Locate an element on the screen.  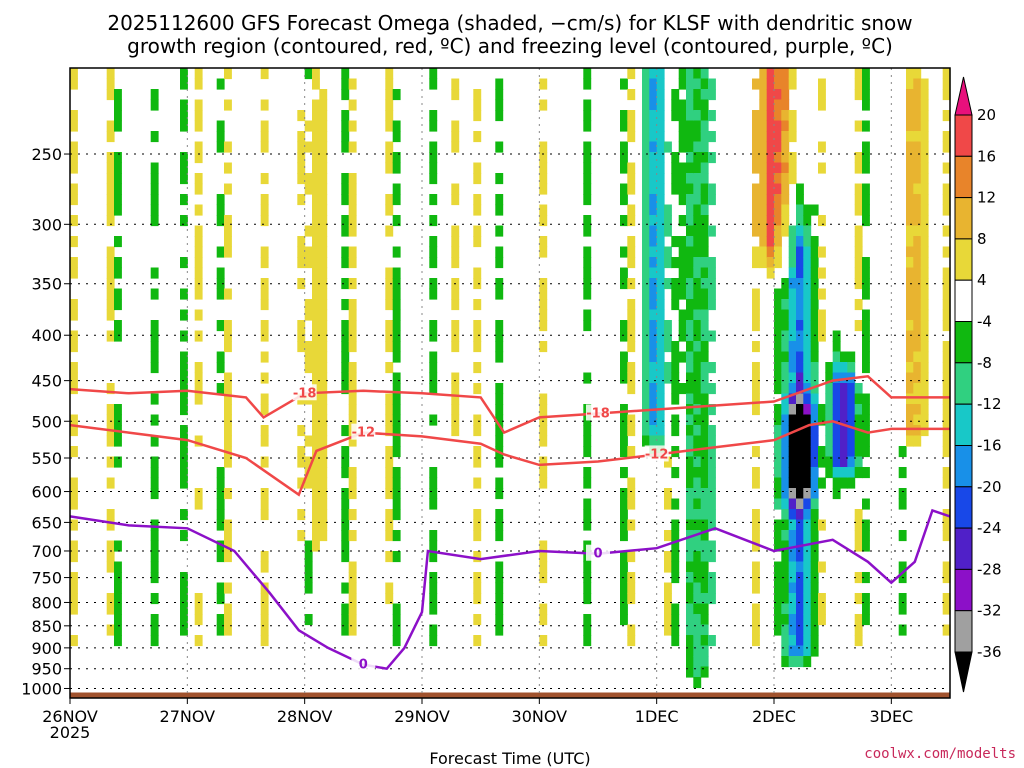
y-tick-label: 400 is located at coordinates (46, 335).